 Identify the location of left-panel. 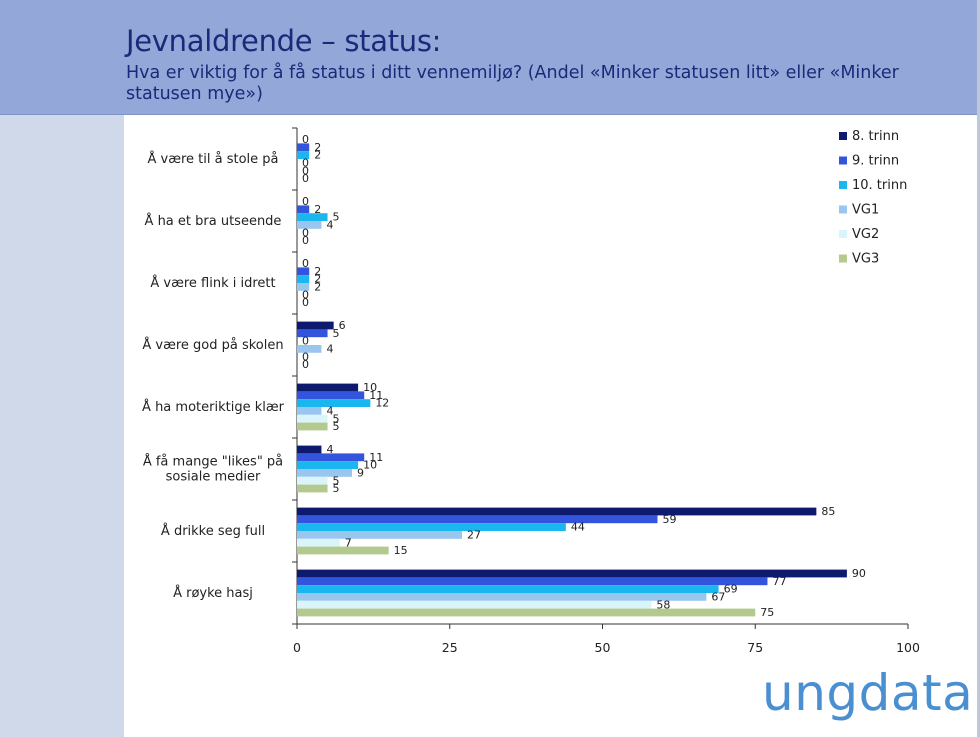
(62, 426).